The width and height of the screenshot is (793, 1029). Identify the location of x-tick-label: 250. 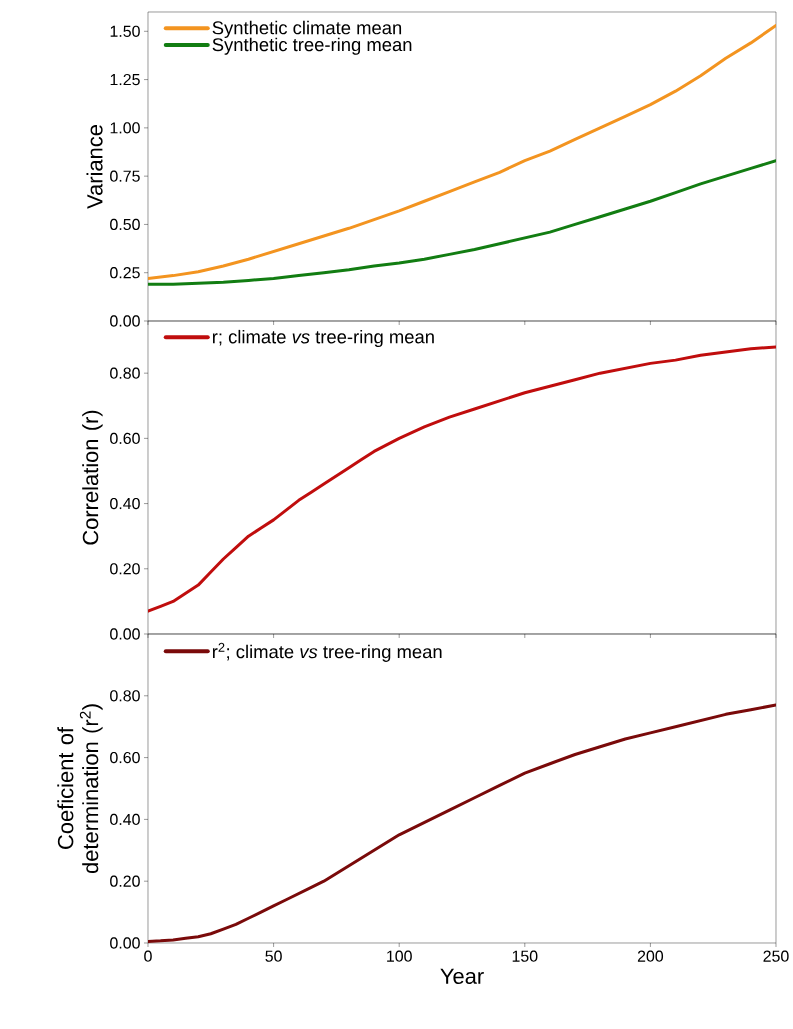
(776, 956).